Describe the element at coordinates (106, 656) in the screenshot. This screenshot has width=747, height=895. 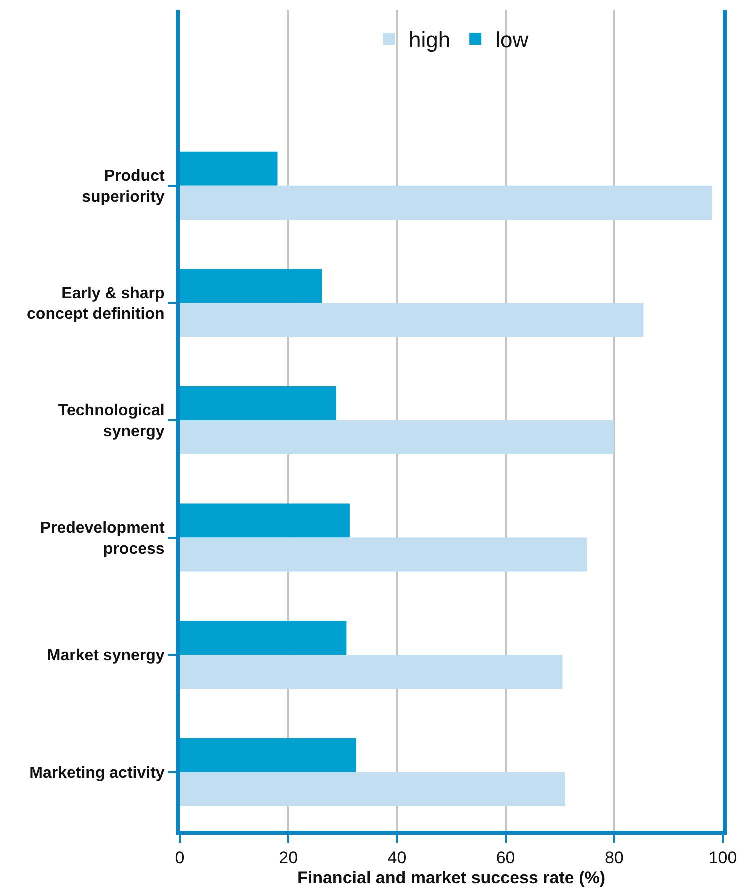
I see `y-tick-label: Market synergy` at that location.